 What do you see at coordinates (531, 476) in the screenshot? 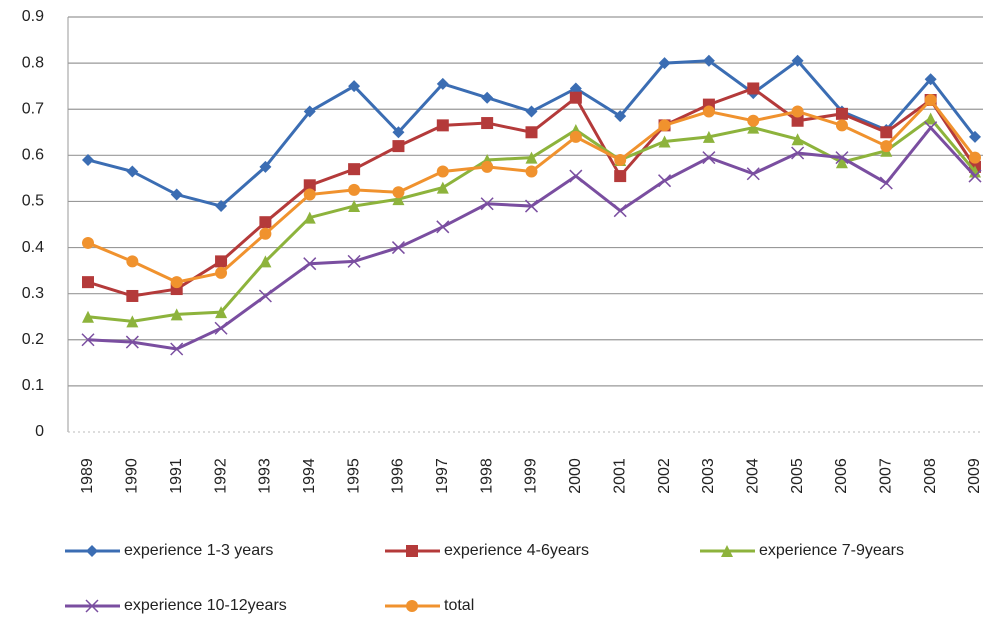
I see `x-tick-label: 1999` at bounding box center [531, 476].